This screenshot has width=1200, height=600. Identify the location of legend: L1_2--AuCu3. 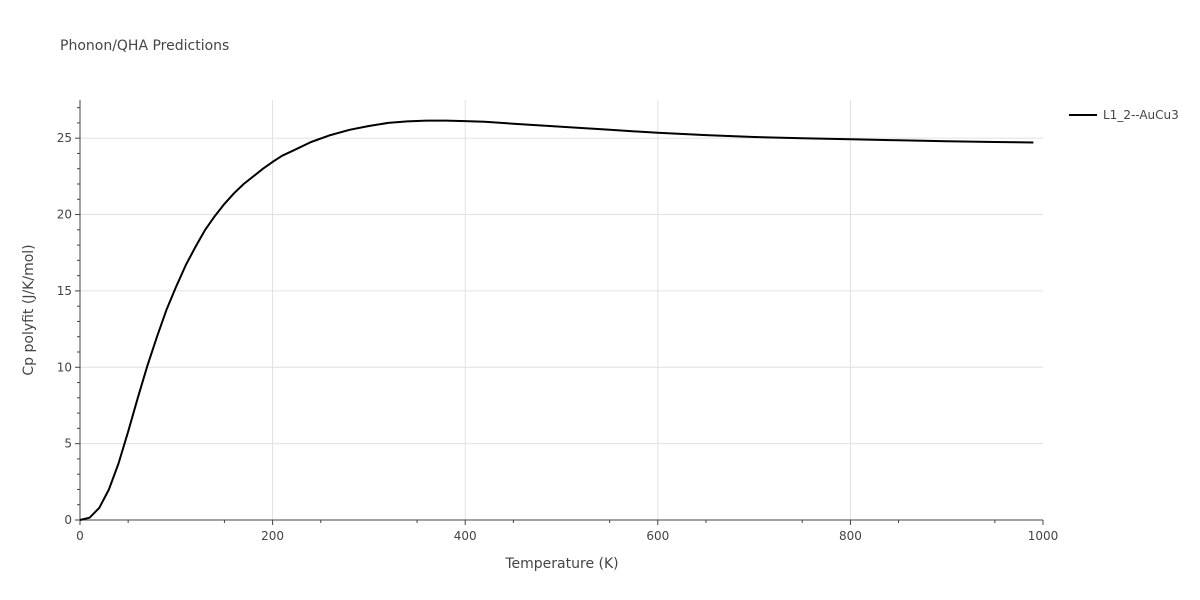
(1124, 115).